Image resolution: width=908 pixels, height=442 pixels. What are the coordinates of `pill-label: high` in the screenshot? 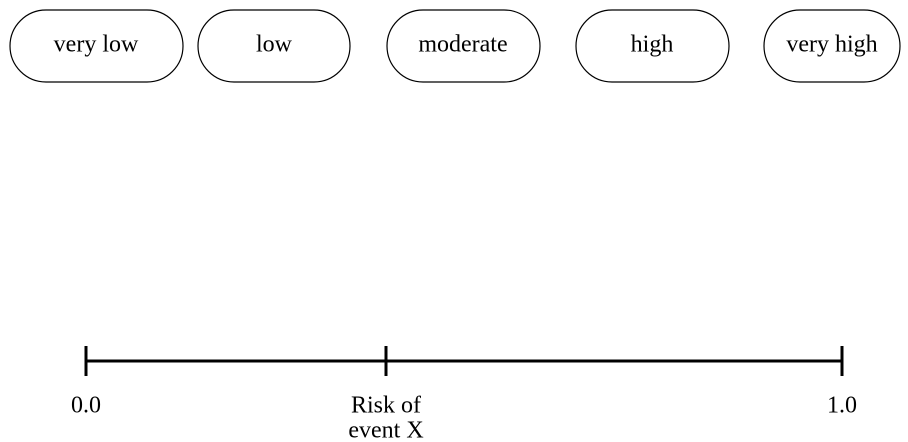 It's located at (652, 45).